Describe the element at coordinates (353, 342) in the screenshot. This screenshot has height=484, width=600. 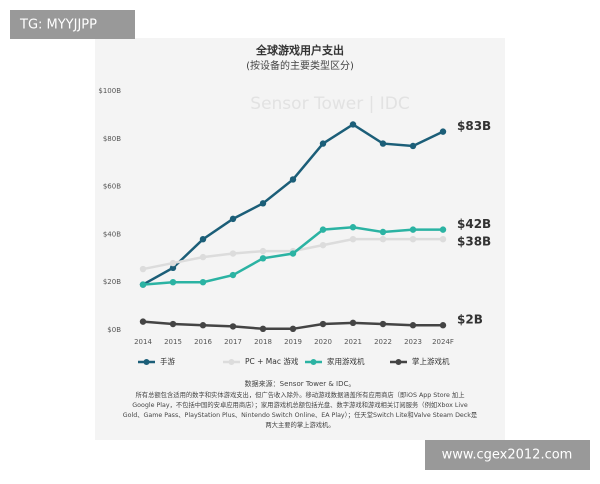
I see `x-tick-label: 2021` at that location.